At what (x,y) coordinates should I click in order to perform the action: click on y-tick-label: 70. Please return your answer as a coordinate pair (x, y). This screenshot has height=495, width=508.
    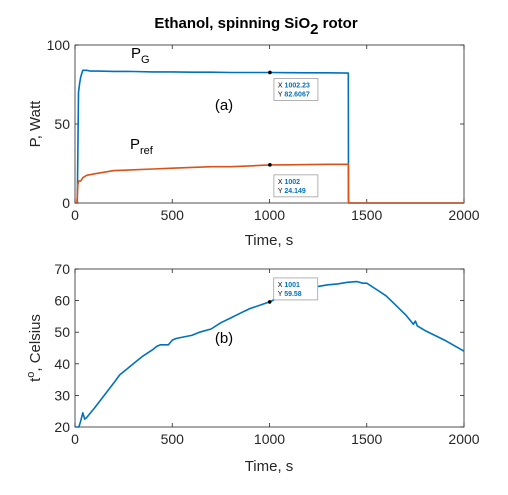
    Looking at the image, I should click on (62, 269).